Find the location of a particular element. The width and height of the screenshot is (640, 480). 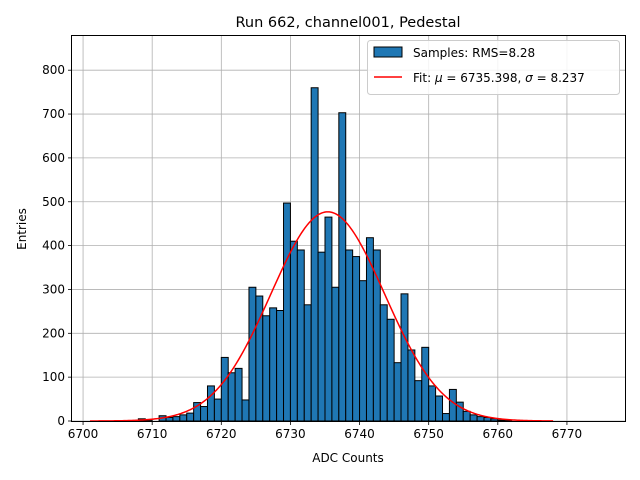

x-tick-label: 6720 is located at coordinates (221, 434).